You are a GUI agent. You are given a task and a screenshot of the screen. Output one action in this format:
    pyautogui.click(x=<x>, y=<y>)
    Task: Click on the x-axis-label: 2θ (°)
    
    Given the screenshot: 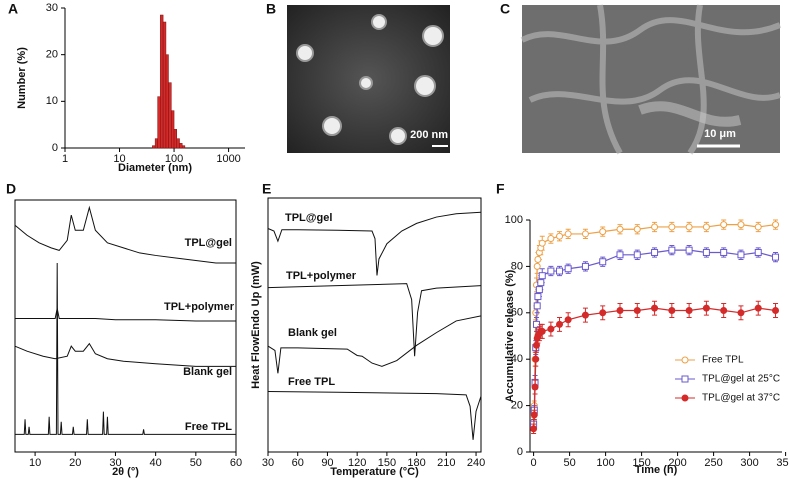 What is the action you would take?
    pyautogui.click(x=125, y=472)
    